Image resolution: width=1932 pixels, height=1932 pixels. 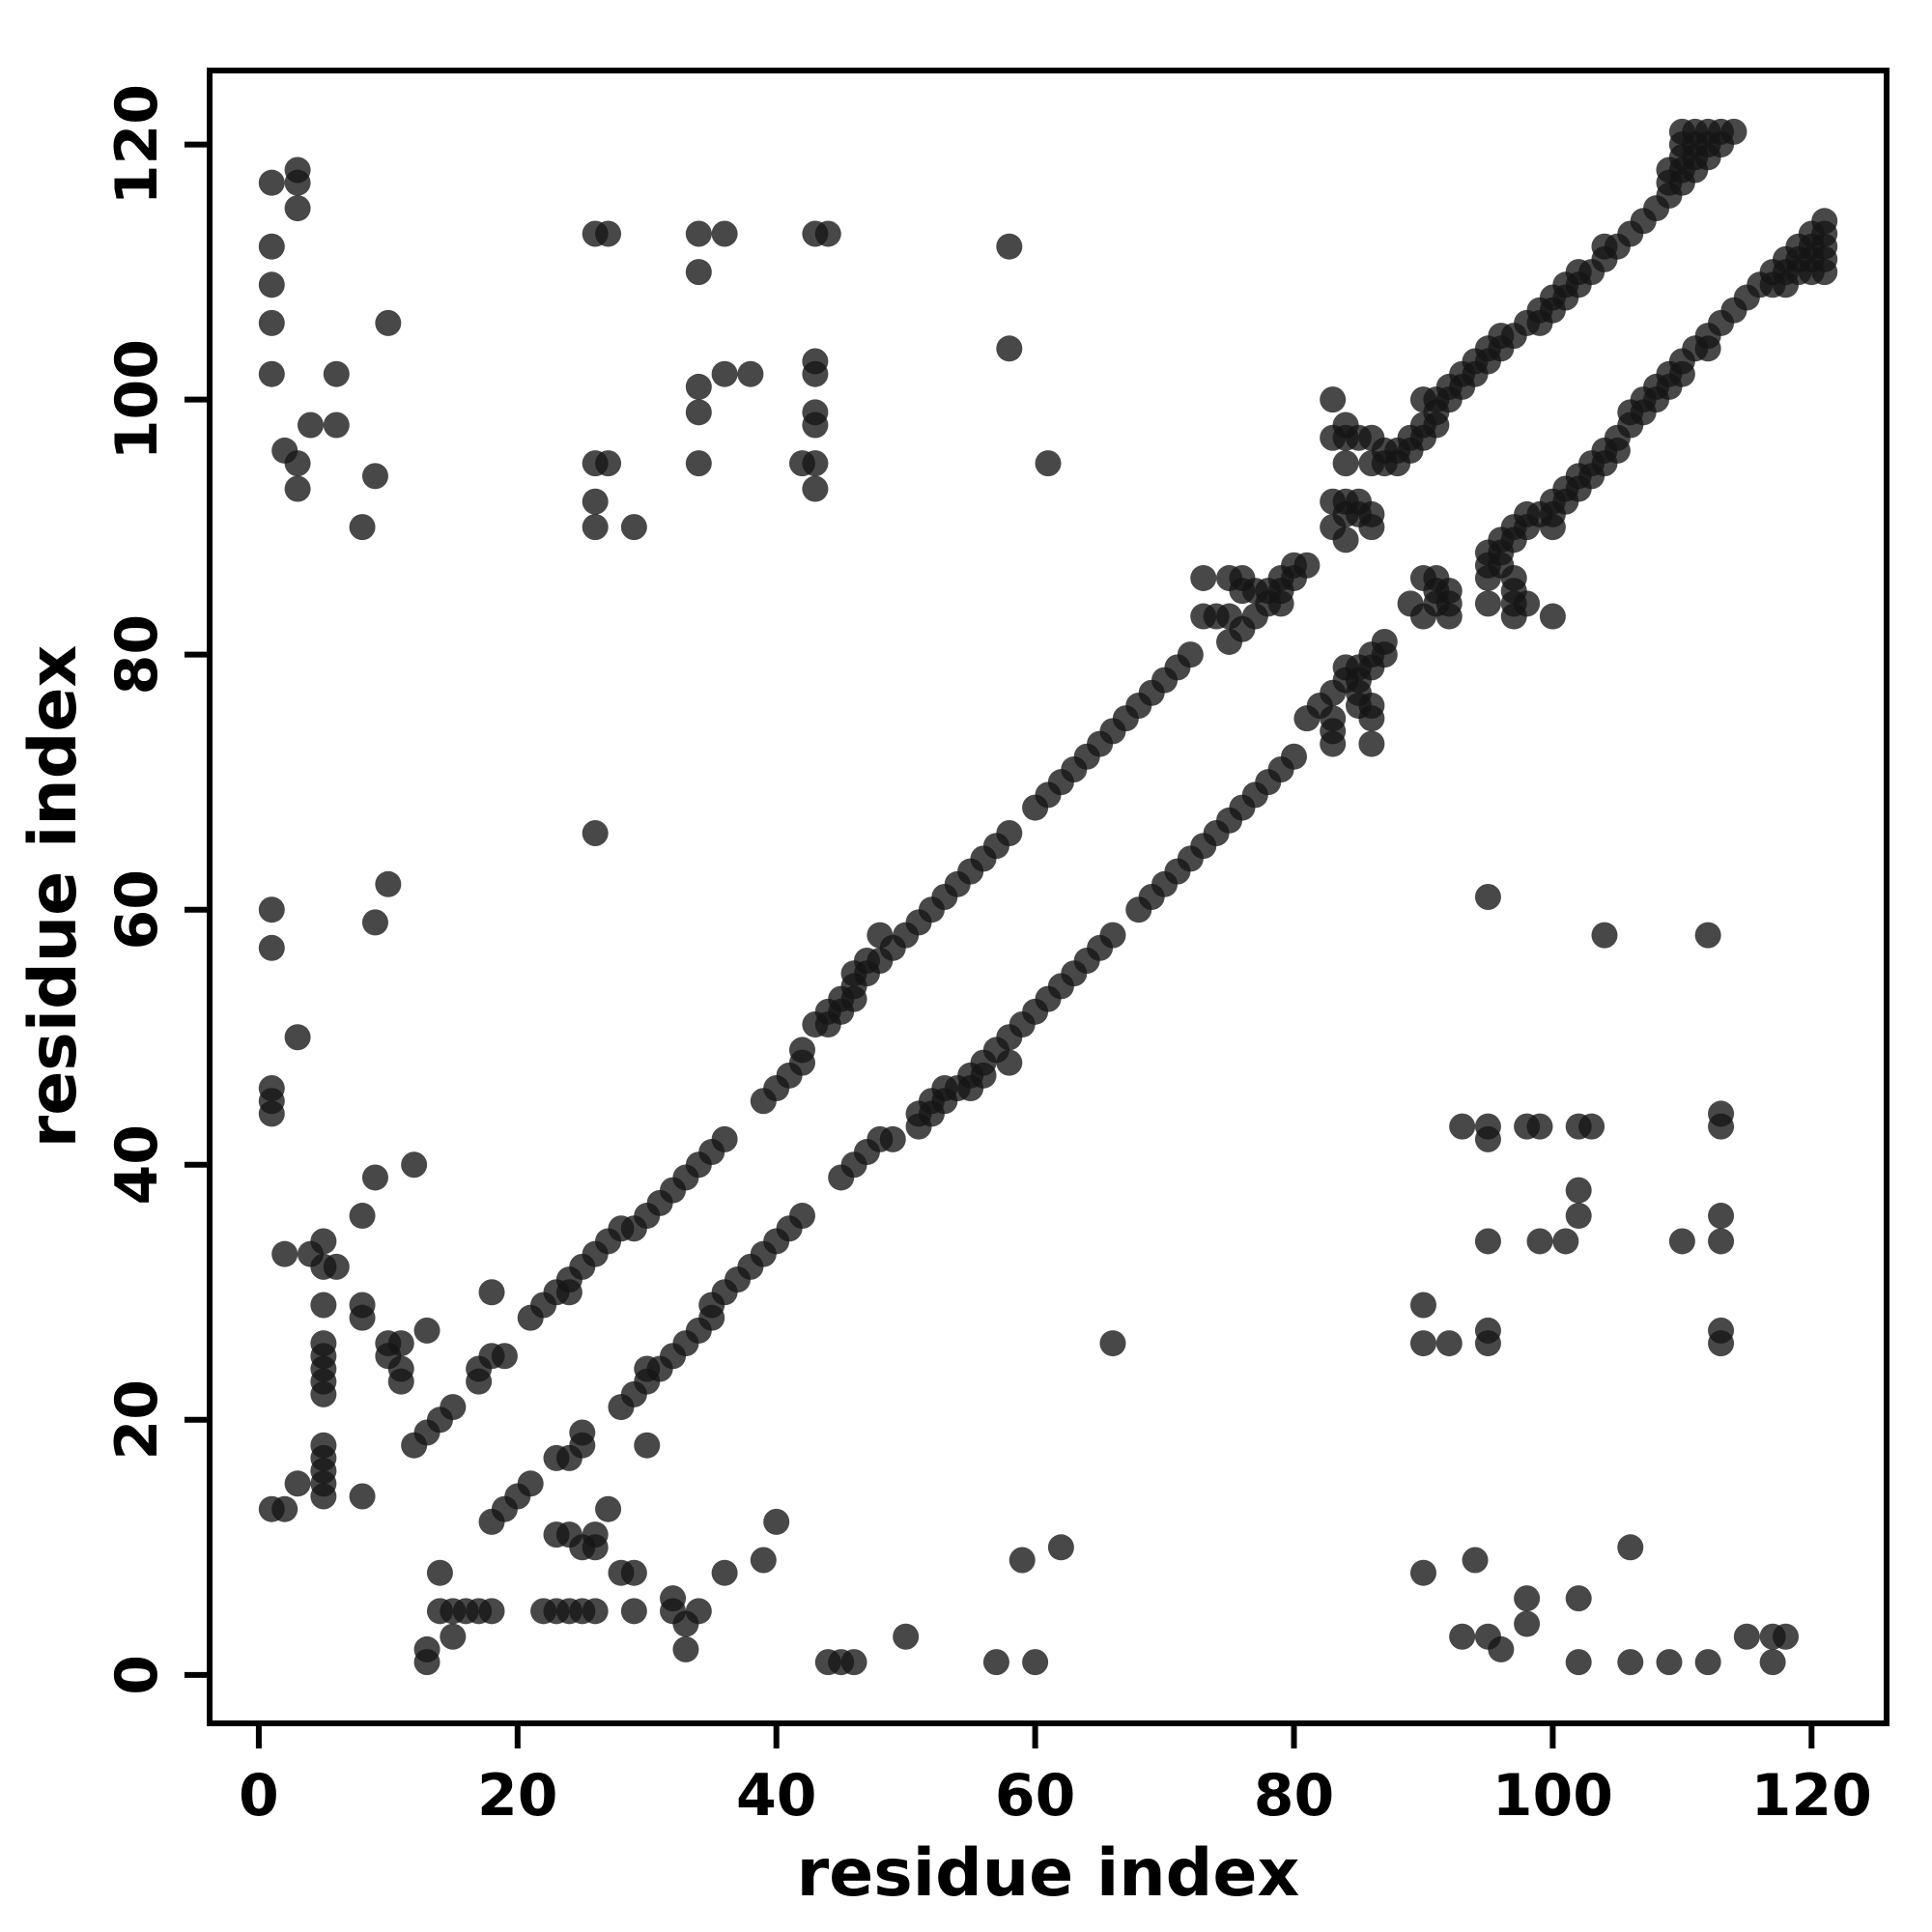 What do you see at coordinates (137, 1165) in the screenshot?
I see `y-tick-label: 40` at bounding box center [137, 1165].